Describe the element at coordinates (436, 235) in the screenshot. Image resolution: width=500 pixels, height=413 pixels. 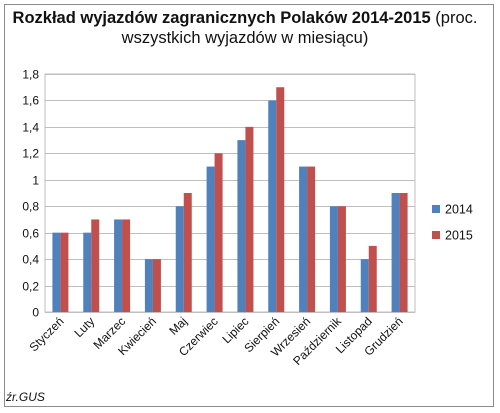
I see `legend-swatch-2015` at that location.